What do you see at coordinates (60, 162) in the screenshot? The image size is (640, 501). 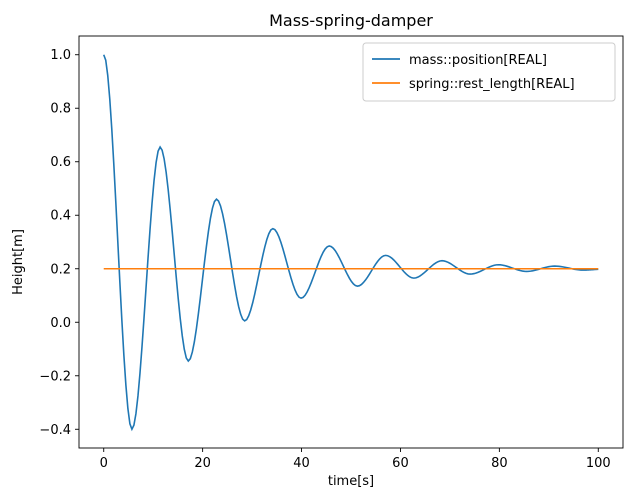 I see `y-tick-label: 0.6` at bounding box center [60, 162].